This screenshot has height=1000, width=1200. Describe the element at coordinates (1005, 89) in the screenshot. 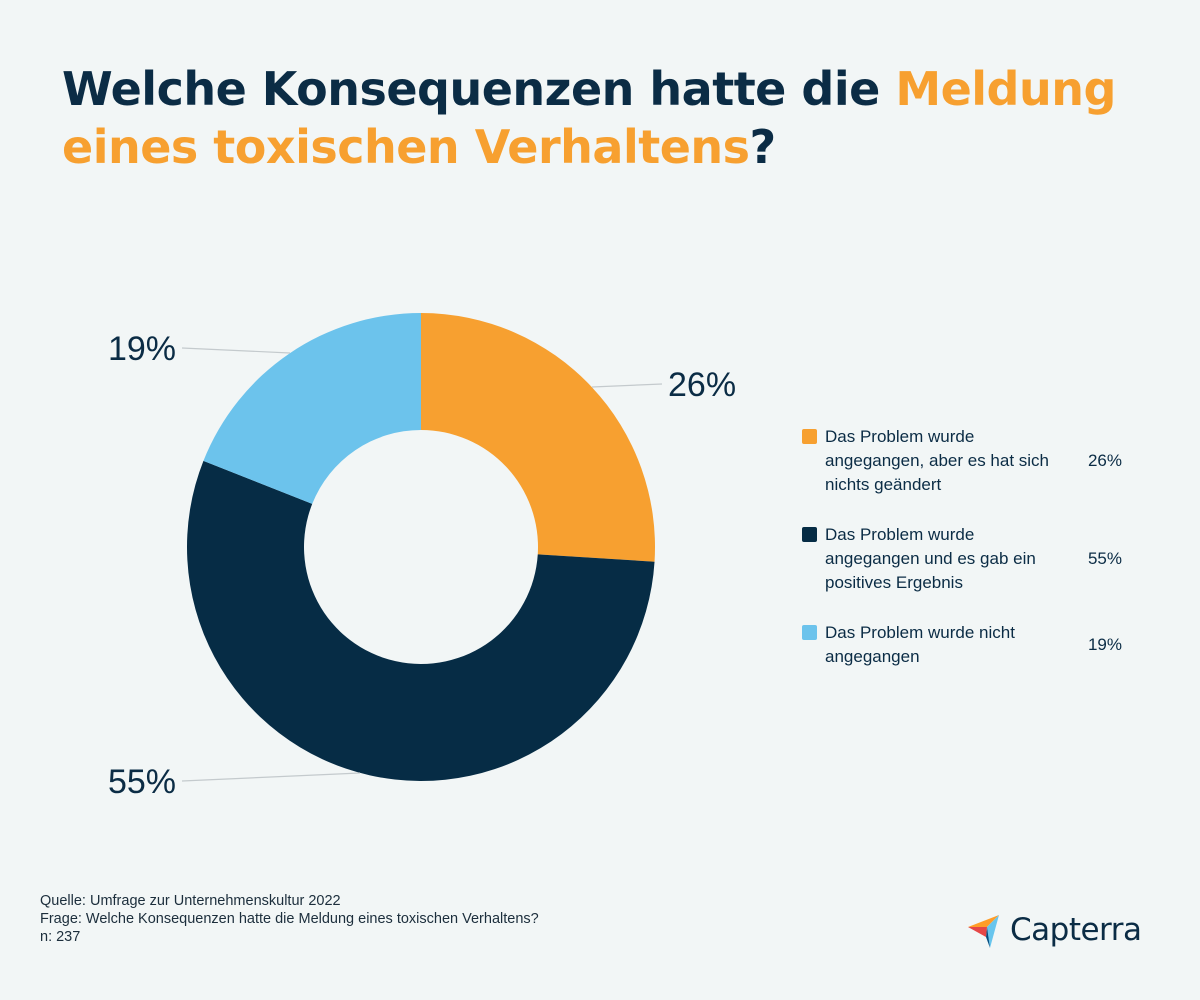

I see `title-highlight-1: Meldung` at that location.